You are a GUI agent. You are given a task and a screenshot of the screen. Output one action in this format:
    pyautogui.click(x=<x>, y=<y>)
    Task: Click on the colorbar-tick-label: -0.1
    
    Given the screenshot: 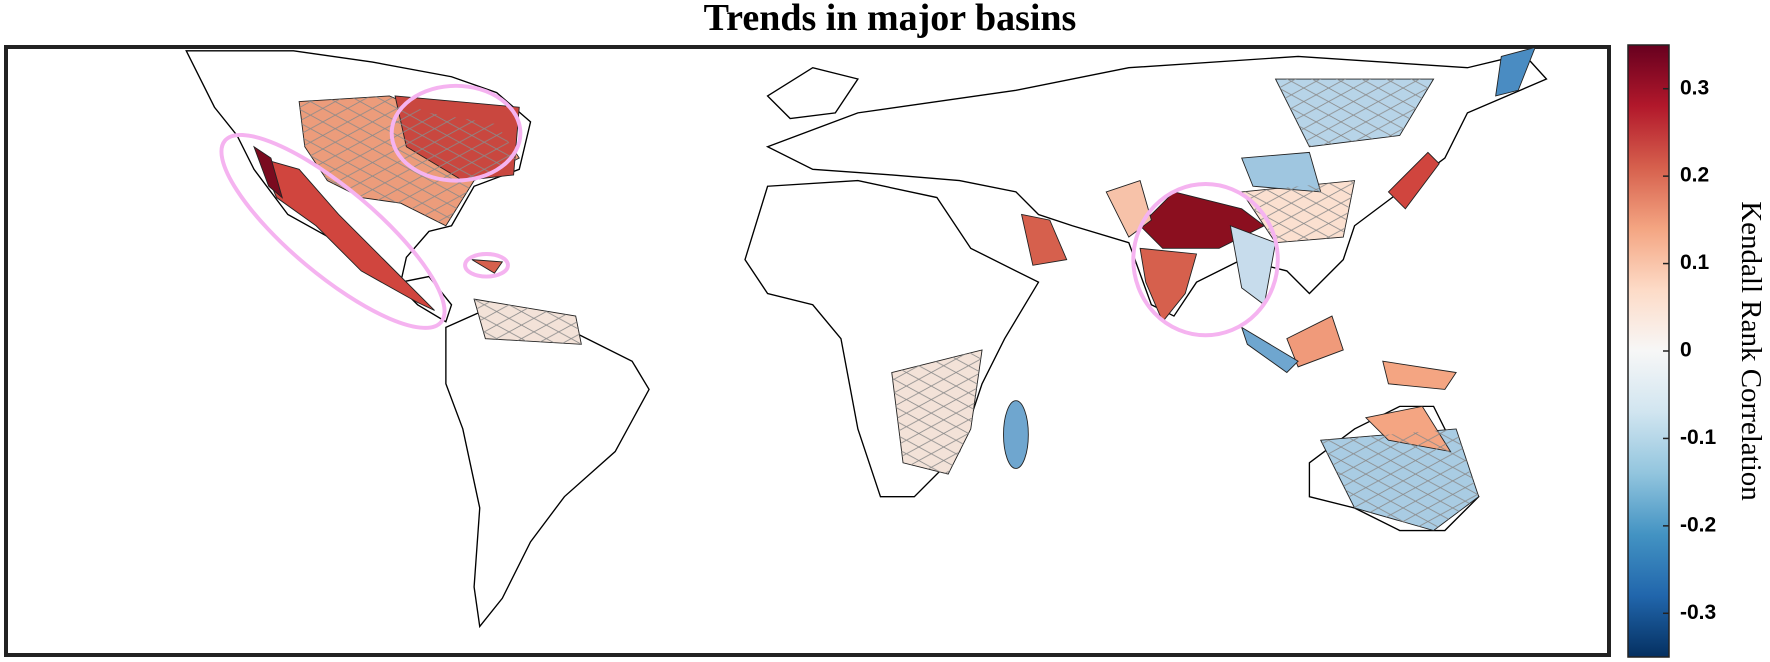 What is the action you would take?
    pyautogui.click(x=1698, y=437)
    